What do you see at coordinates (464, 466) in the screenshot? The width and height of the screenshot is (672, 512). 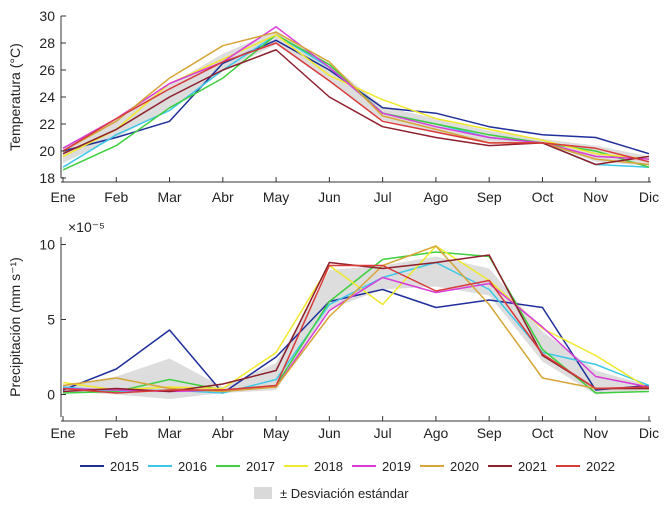 I see `legend-label-2020: 2020` at bounding box center [464, 466].